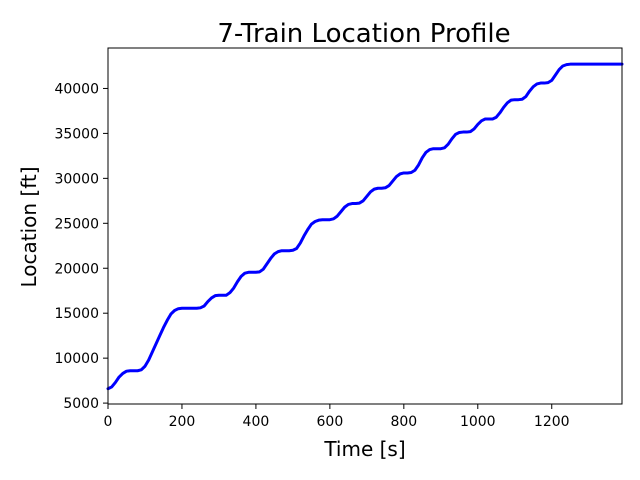 Image resolution: width=640 pixels, height=480 pixels. I want to click on y-tick-label: 20000, so click(76, 269).